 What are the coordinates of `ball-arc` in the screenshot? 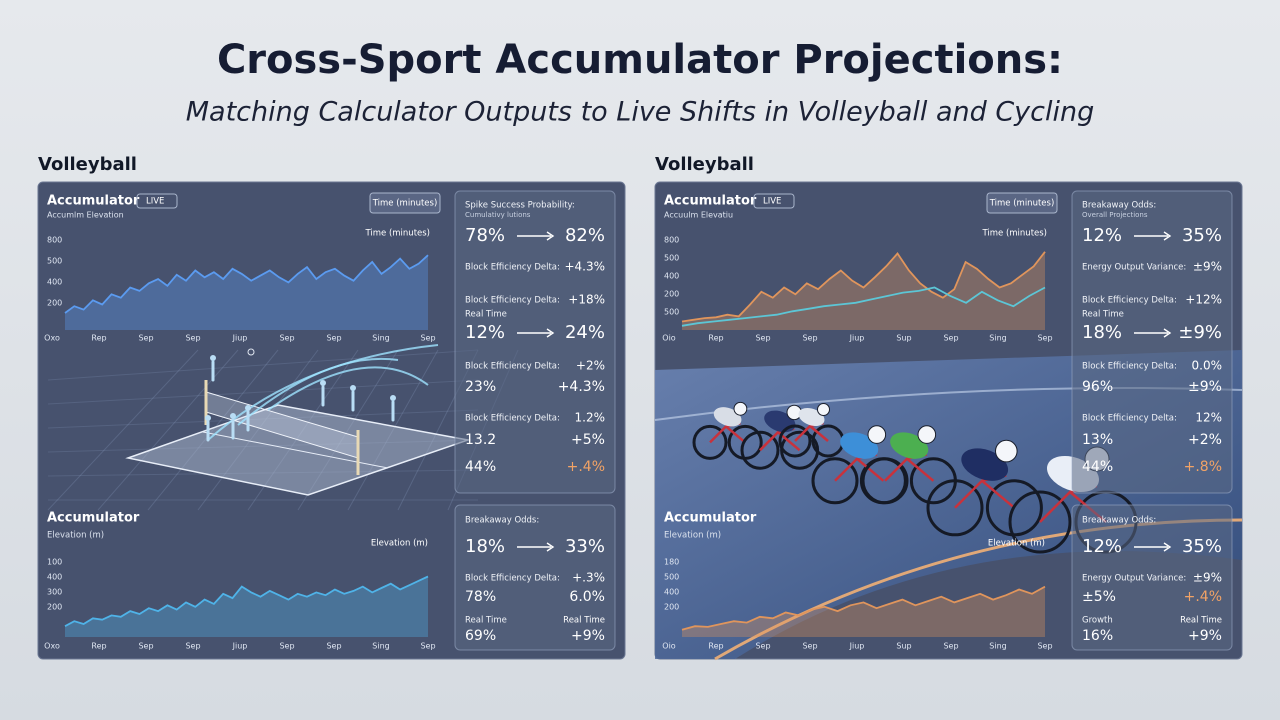 It's located at (318, 391).